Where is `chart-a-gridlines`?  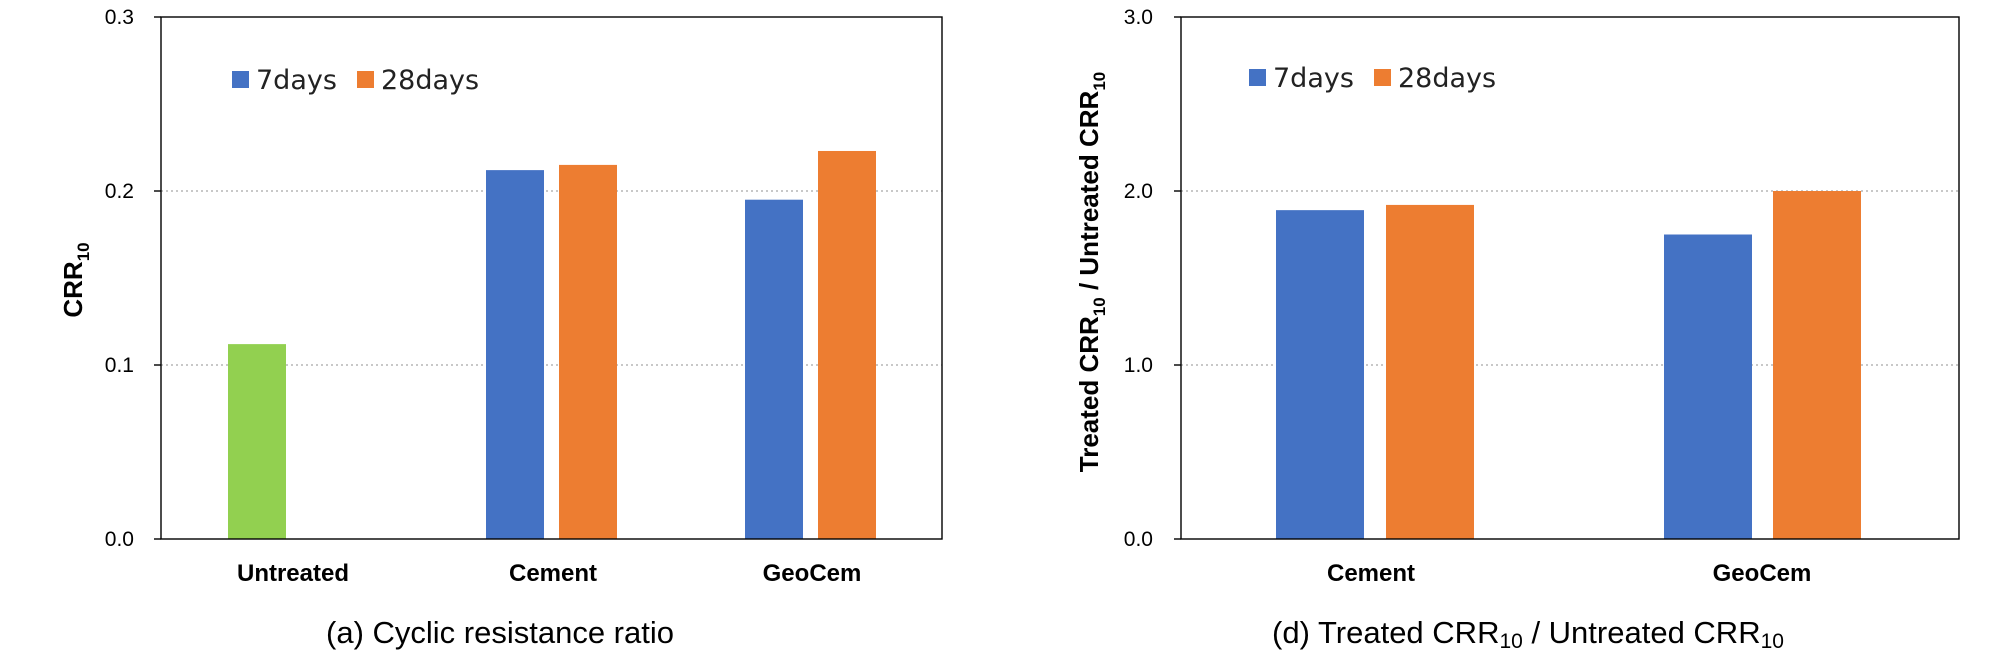
chart-a-gridlines is located at coordinates (551, 278).